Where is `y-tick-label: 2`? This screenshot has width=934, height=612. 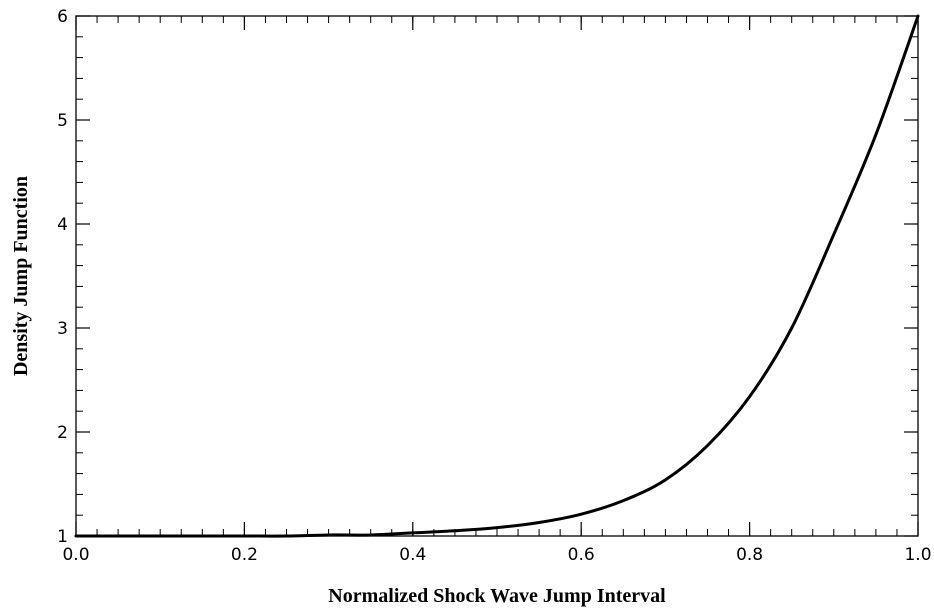 y-tick-label: 2 is located at coordinates (62, 433).